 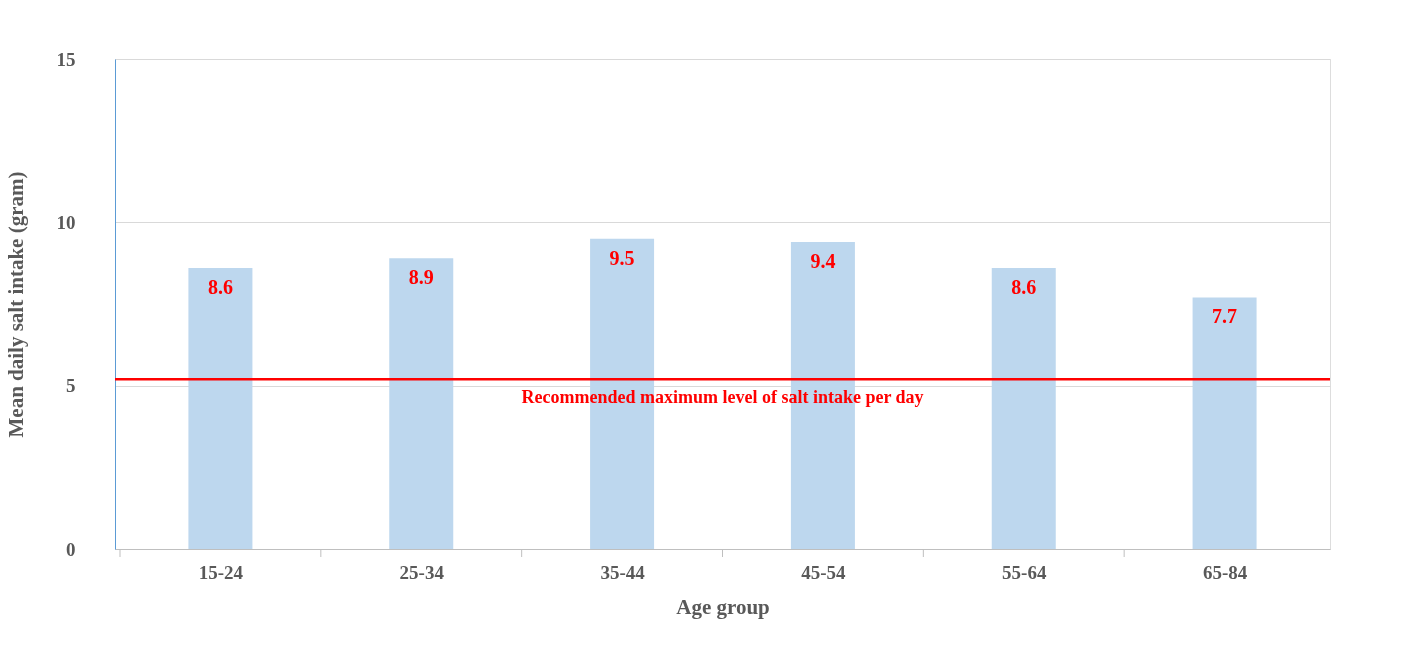 I want to click on x-tick-label: 55-64, so click(x=1024, y=572).